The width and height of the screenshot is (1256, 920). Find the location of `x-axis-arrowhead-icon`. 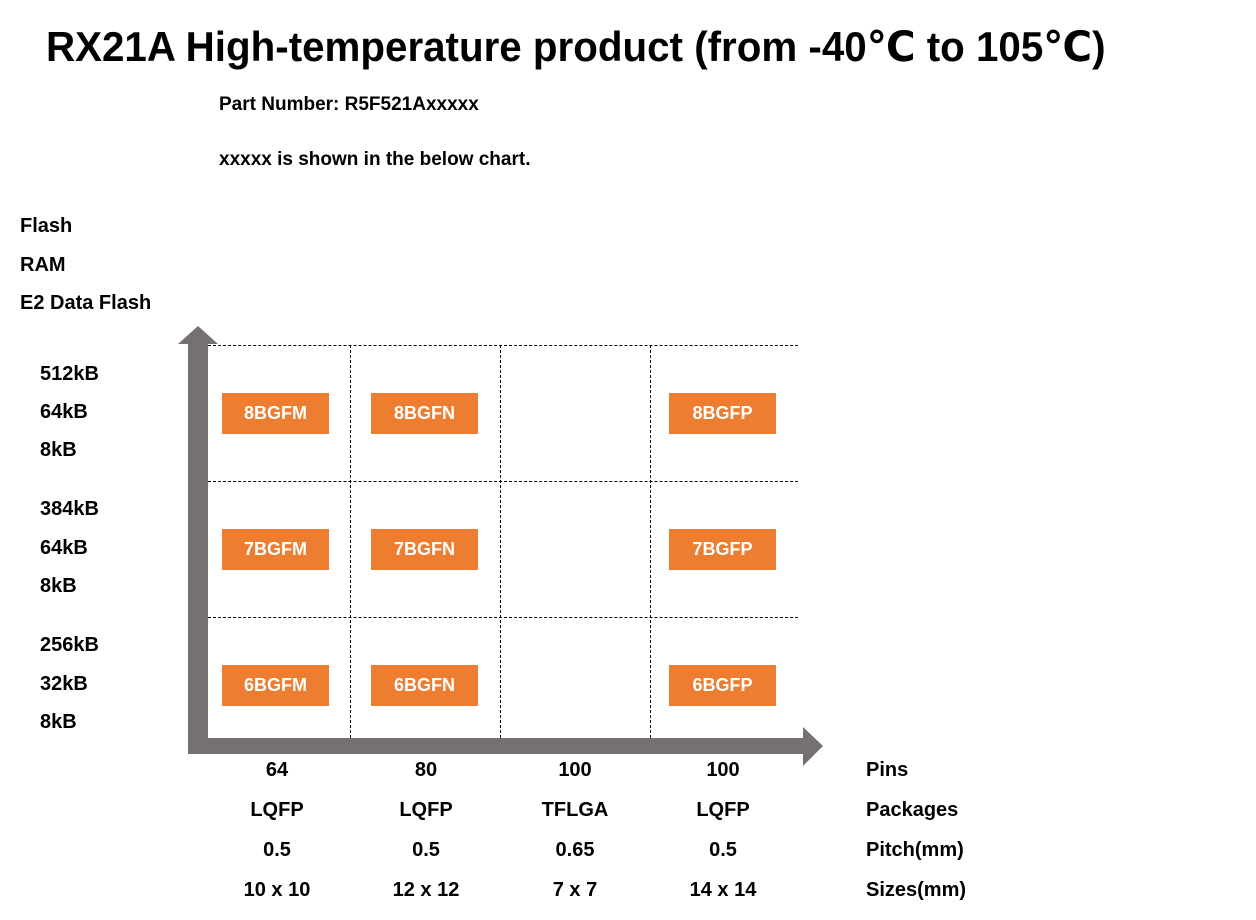

x-axis-arrowhead-icon is located at coordinates (813, 746).